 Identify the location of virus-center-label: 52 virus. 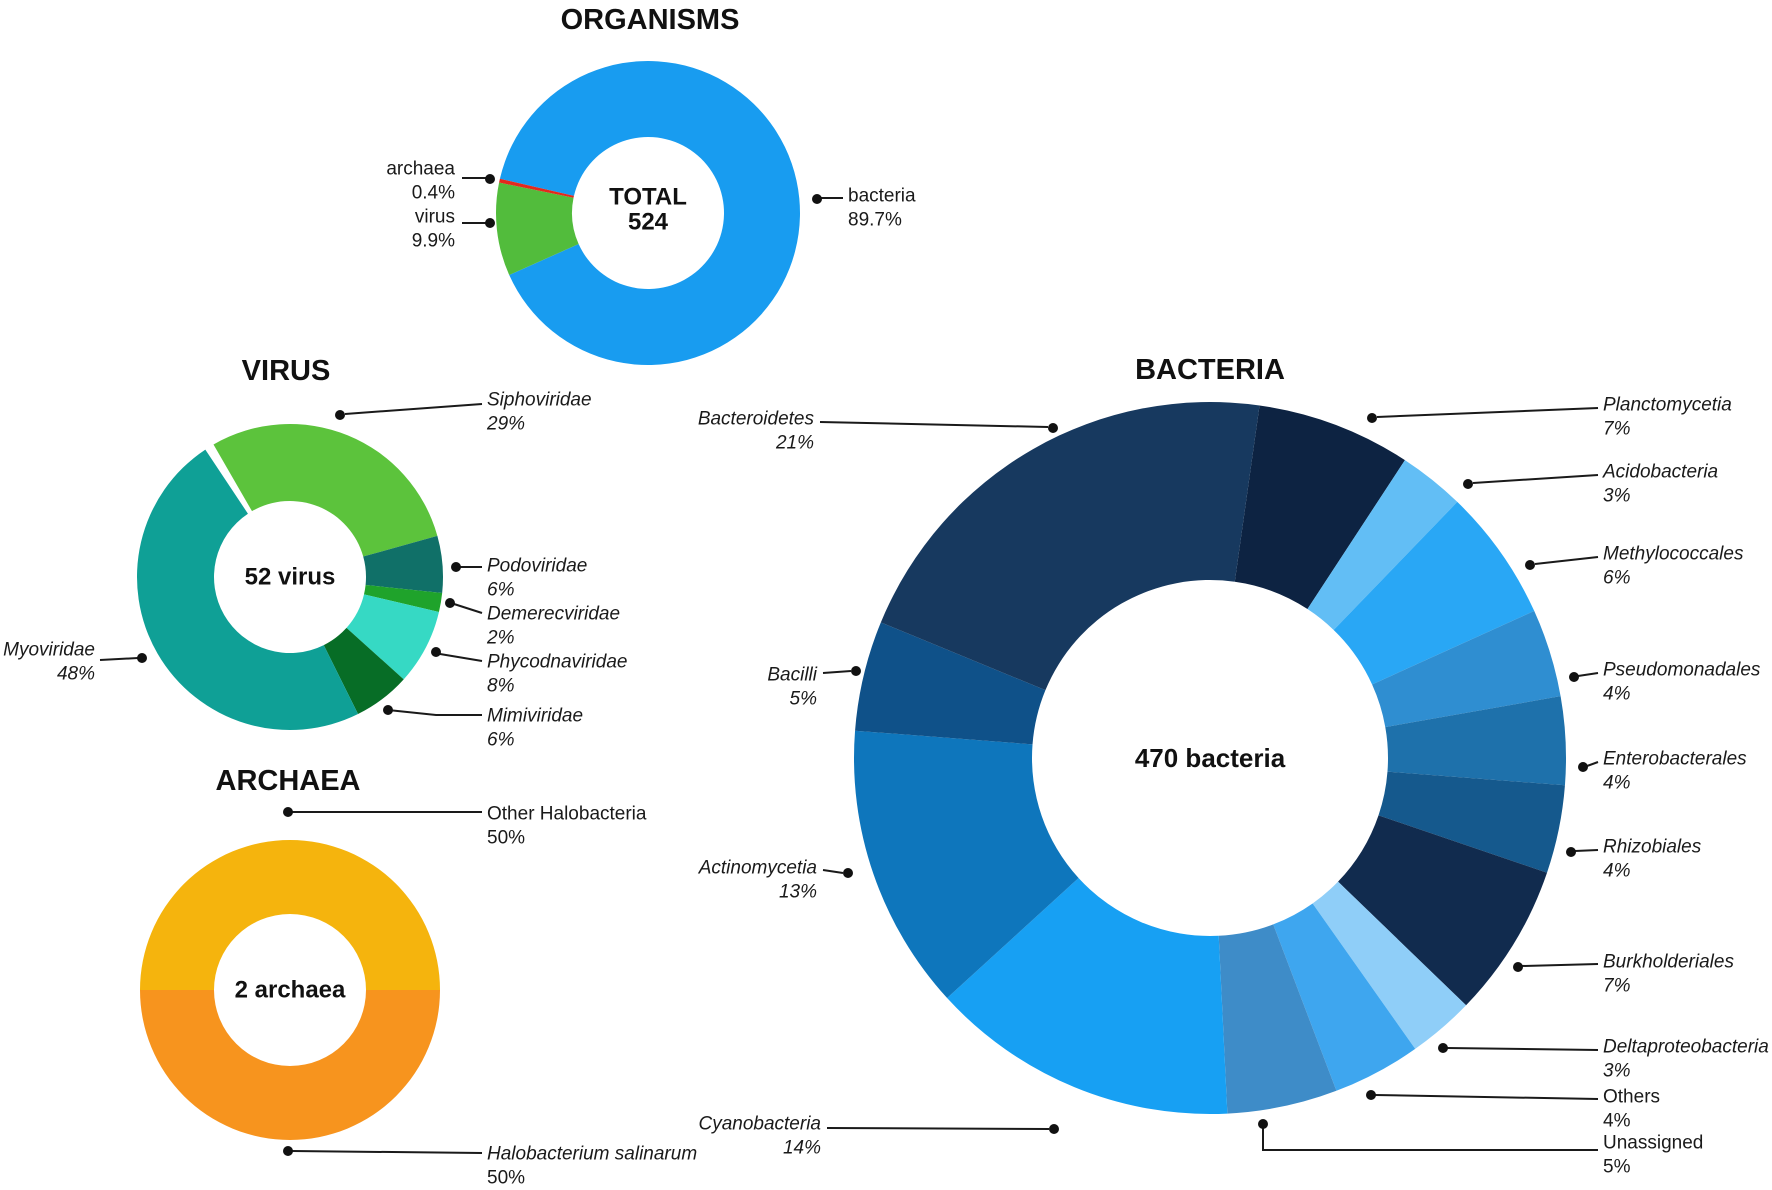
(290, 577).